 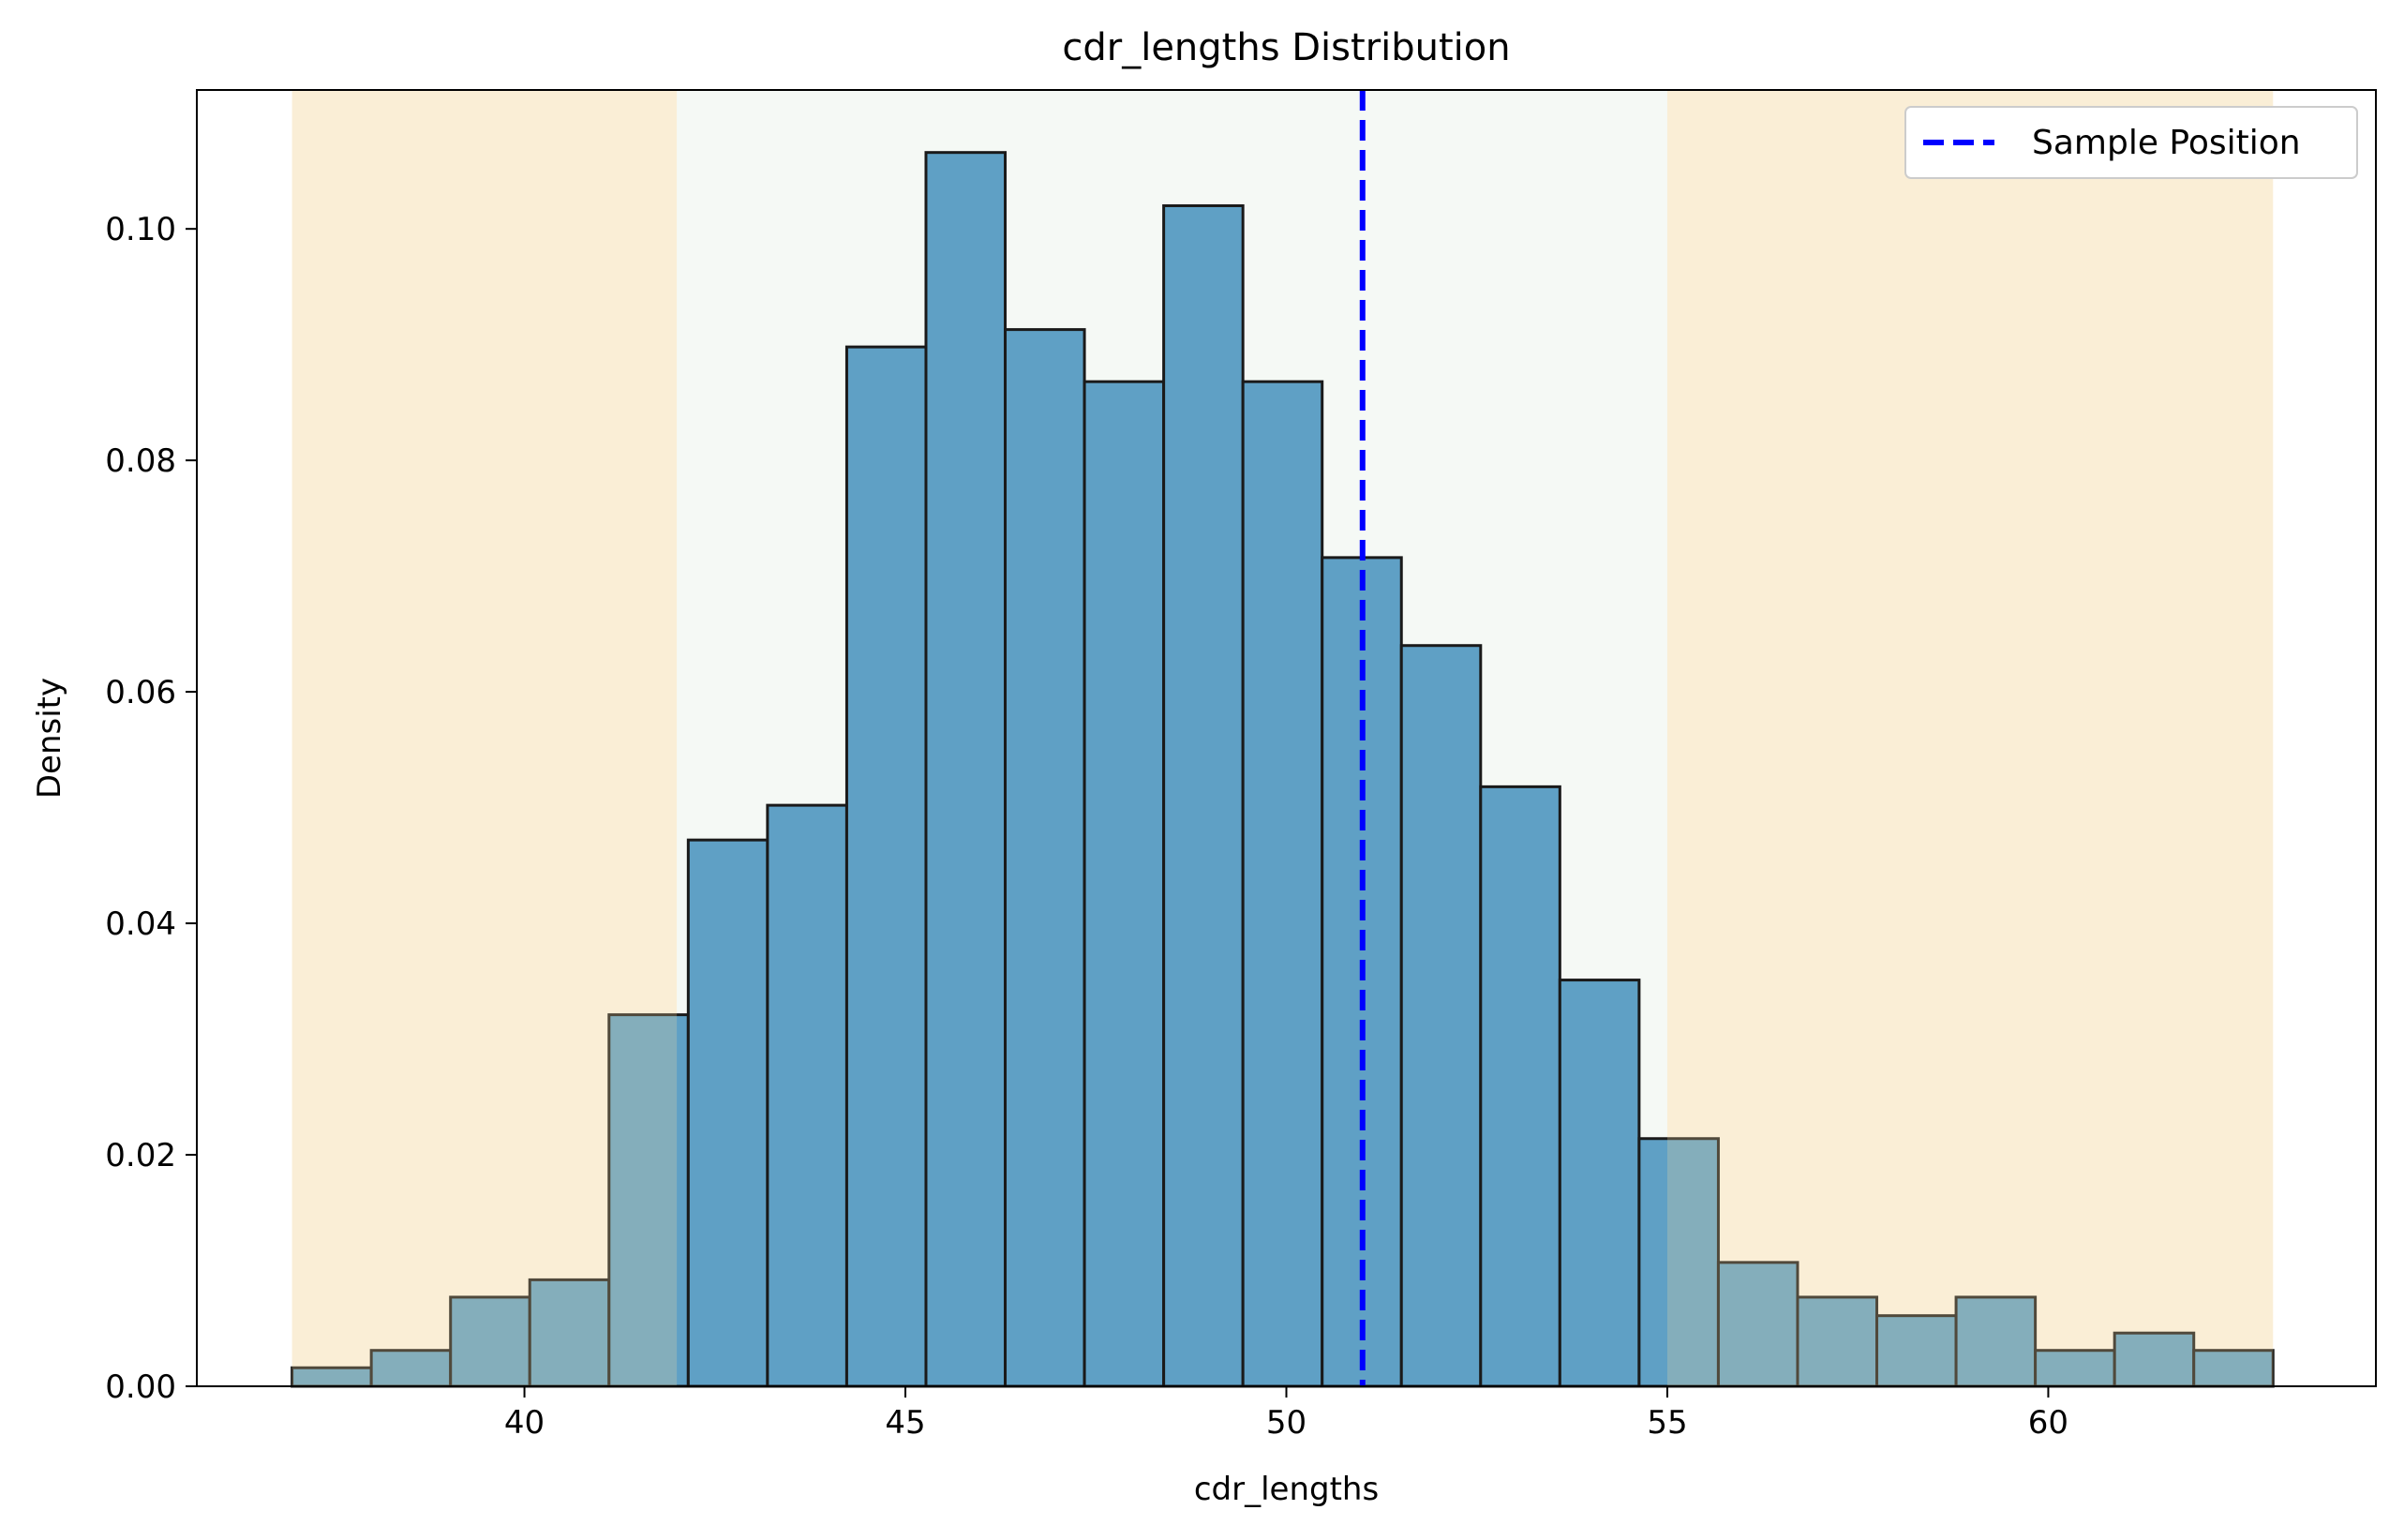 What do you see at coordinates (1286, 1423) in the screenshot?
I see `x-tick-label: 50` at bounding box center [1286, 1423].